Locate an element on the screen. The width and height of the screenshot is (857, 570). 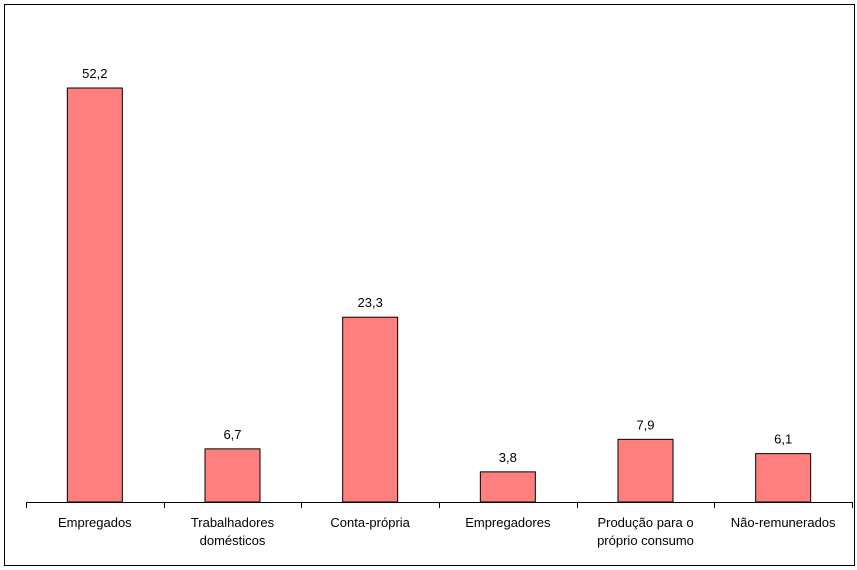
x-tick-label: Produção para o próprio consumo is located at coordinates (645, 531).